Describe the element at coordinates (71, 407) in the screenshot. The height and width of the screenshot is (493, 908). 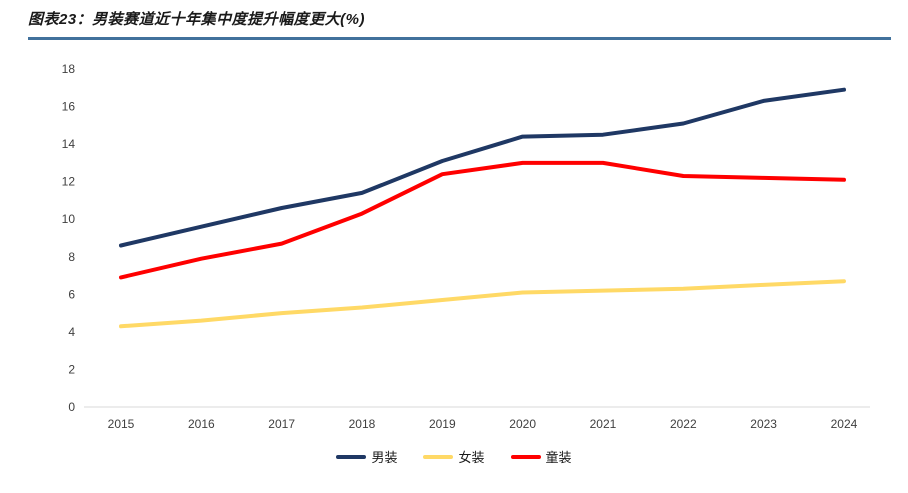
I see `y-axis-tick-label: 0` at that location.